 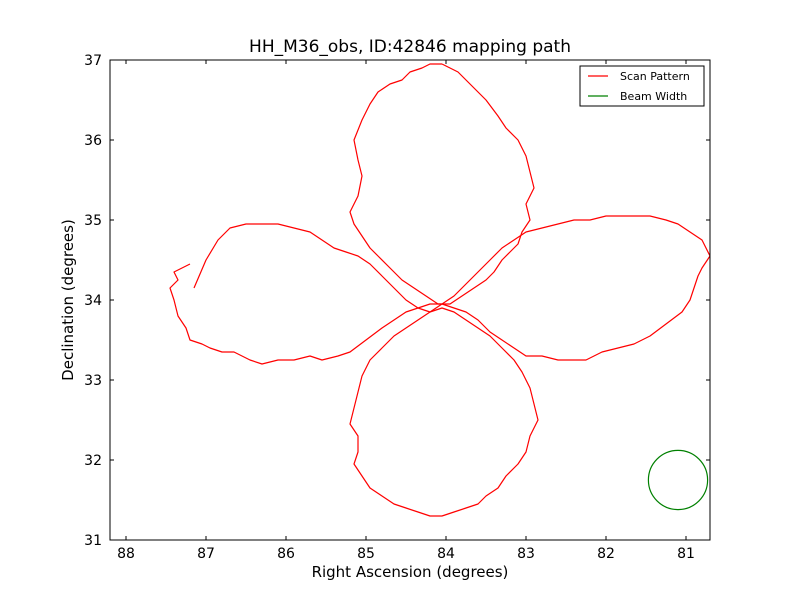 What do you see at coordinates (93, 541) in the screenshot?
I see `y-tick-label-31: 31` at bounding box center [93, 541].